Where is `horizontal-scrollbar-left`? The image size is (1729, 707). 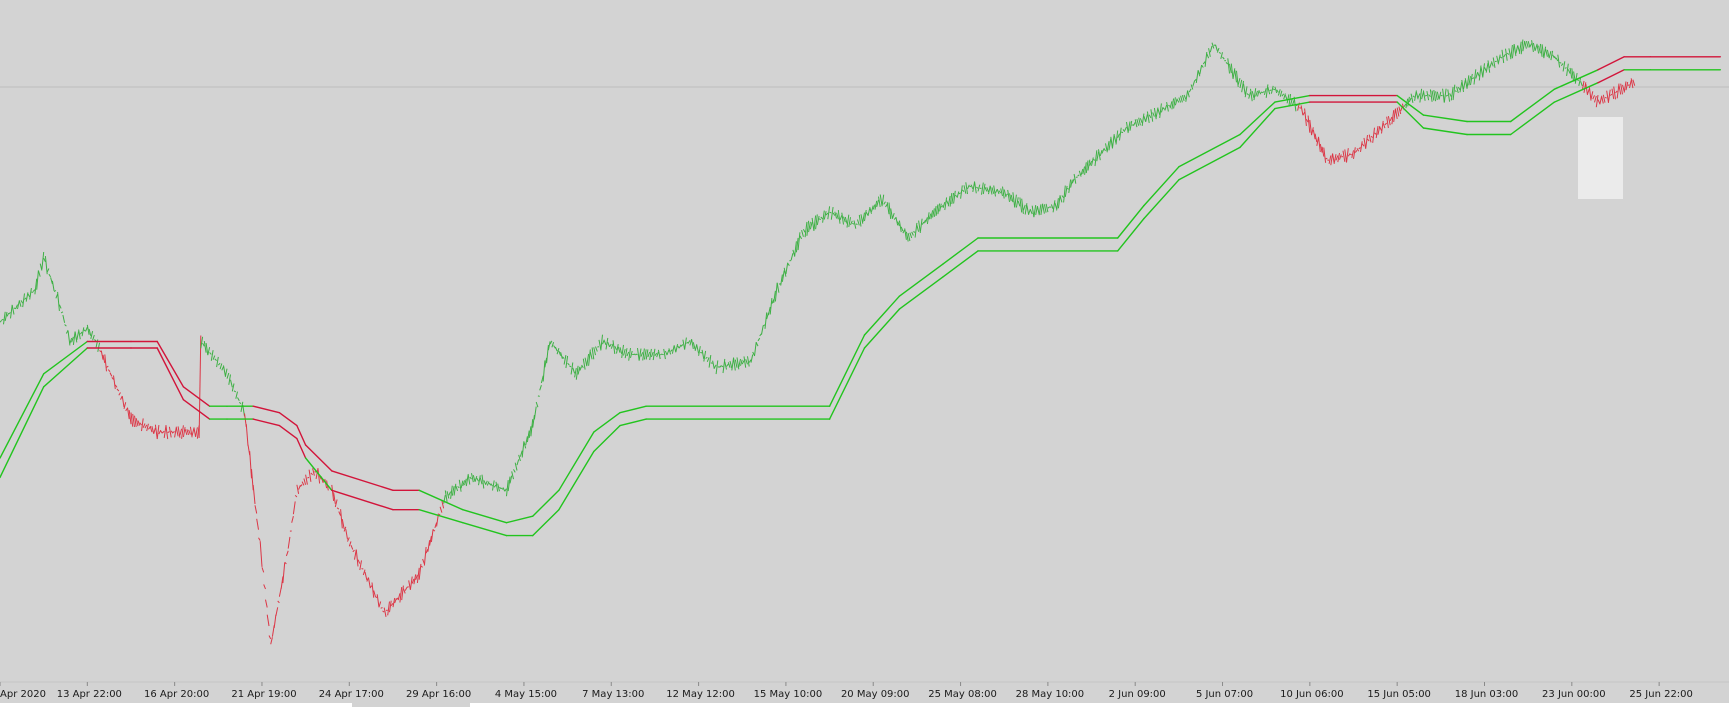 horizontal-scrollbar-left is located at coordinates (176, 705).